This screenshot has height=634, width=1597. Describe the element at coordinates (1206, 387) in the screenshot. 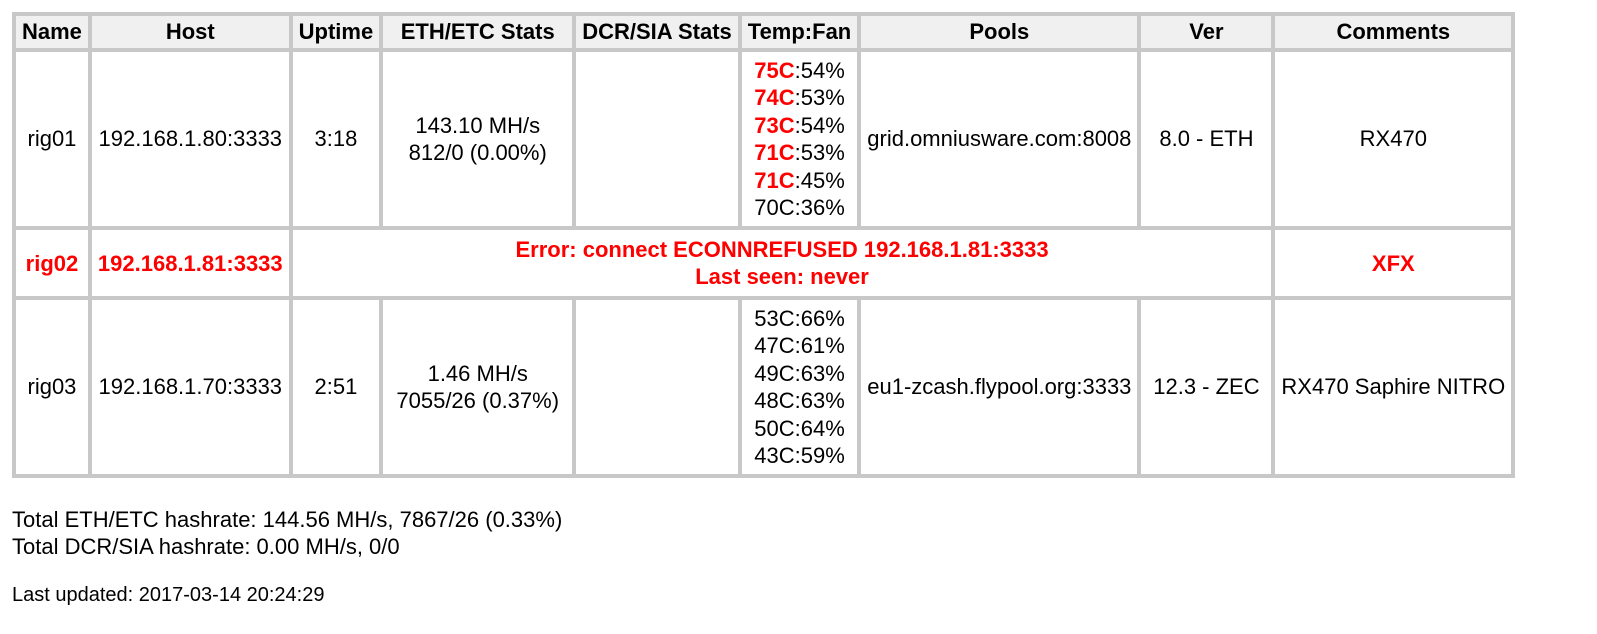

I see `rig-version: 12.3 - ZEC` at that location.